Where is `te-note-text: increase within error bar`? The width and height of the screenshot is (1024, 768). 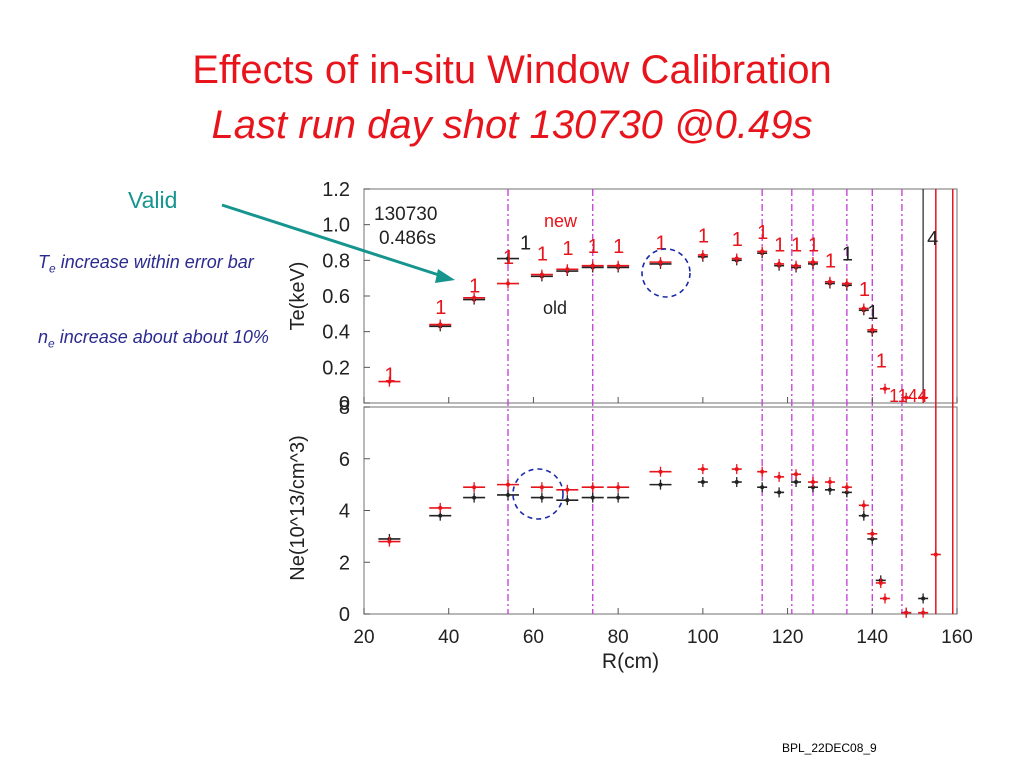
te-note-text: increase within error bar is located at coordinates (154, 262).